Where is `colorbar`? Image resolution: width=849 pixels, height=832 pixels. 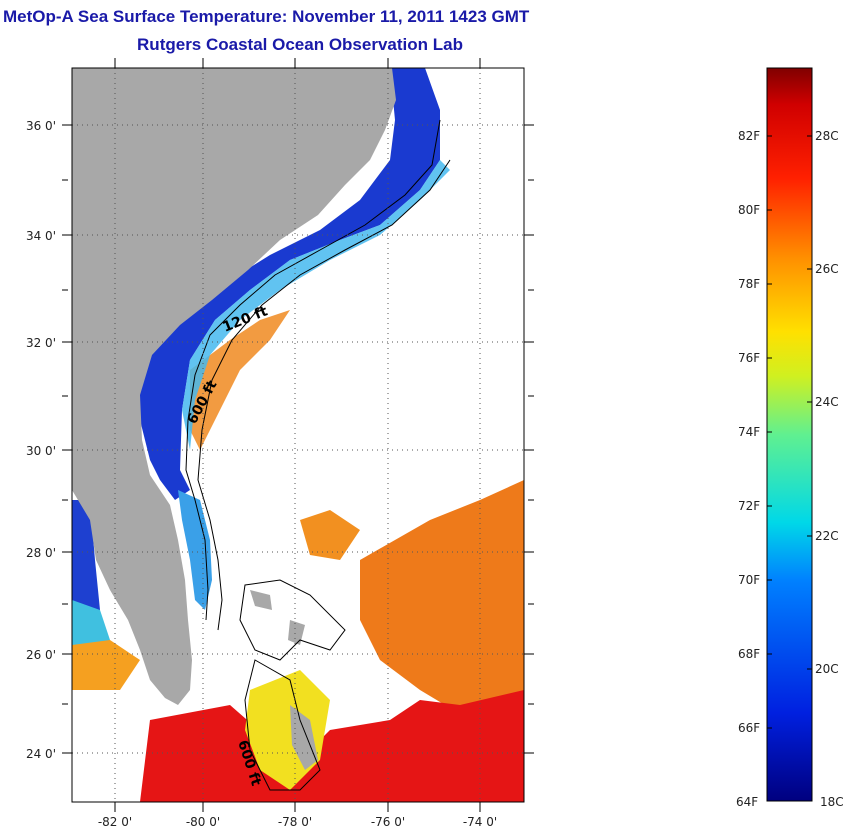 colorbar is located at coordinates (789, 434).